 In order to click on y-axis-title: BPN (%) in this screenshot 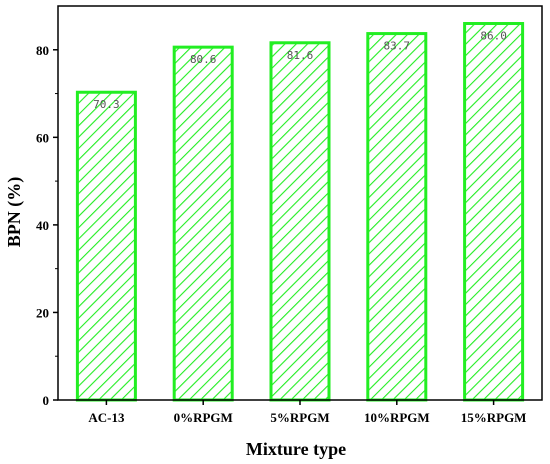, I will do `click(14, 212)`.